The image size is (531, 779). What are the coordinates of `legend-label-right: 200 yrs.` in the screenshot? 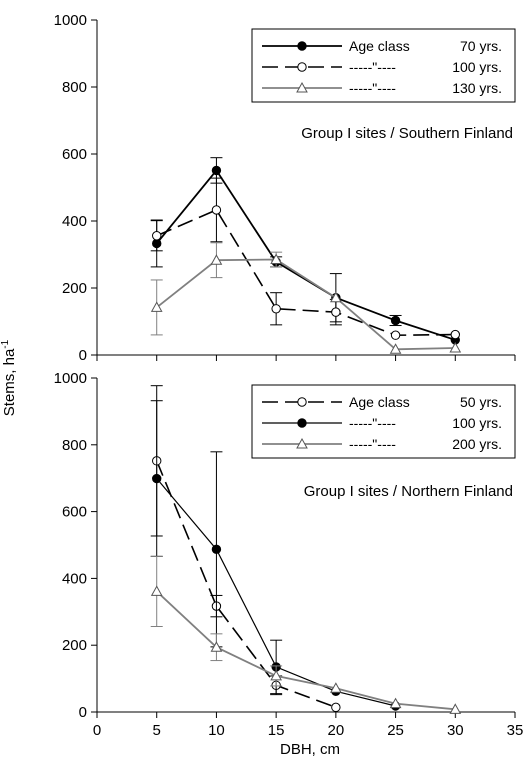 It's located at (477, 444).